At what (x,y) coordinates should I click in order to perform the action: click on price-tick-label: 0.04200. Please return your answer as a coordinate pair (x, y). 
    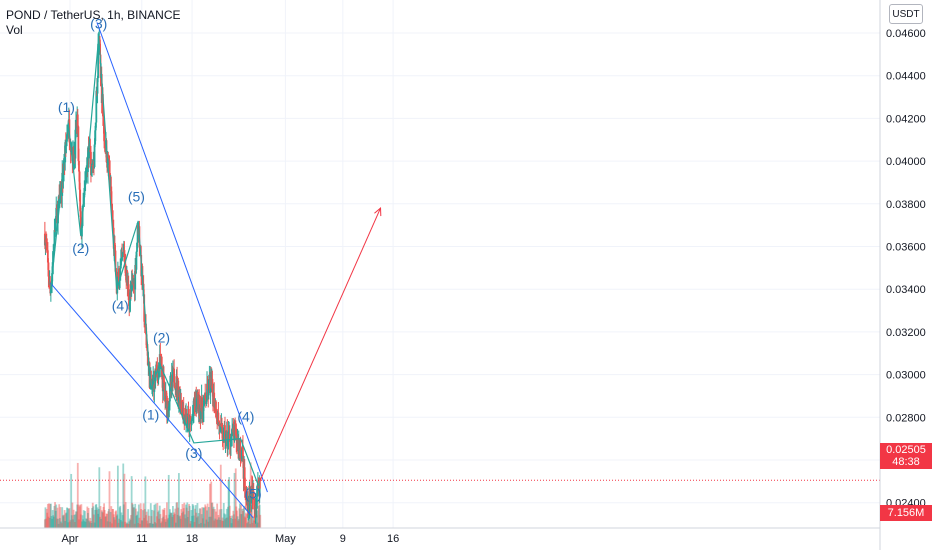
    Looking at the image, I should click on (906, 119).